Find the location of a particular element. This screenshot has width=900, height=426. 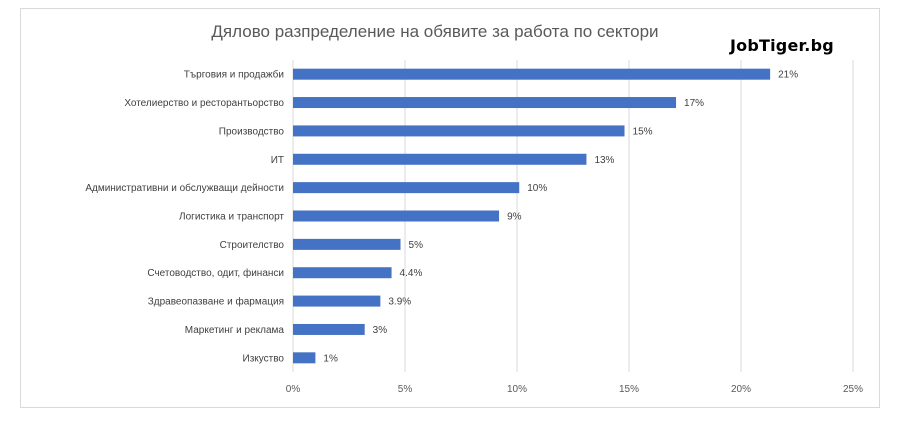

category-label: Логистика и транспорт is located at coordinates (231, 217).